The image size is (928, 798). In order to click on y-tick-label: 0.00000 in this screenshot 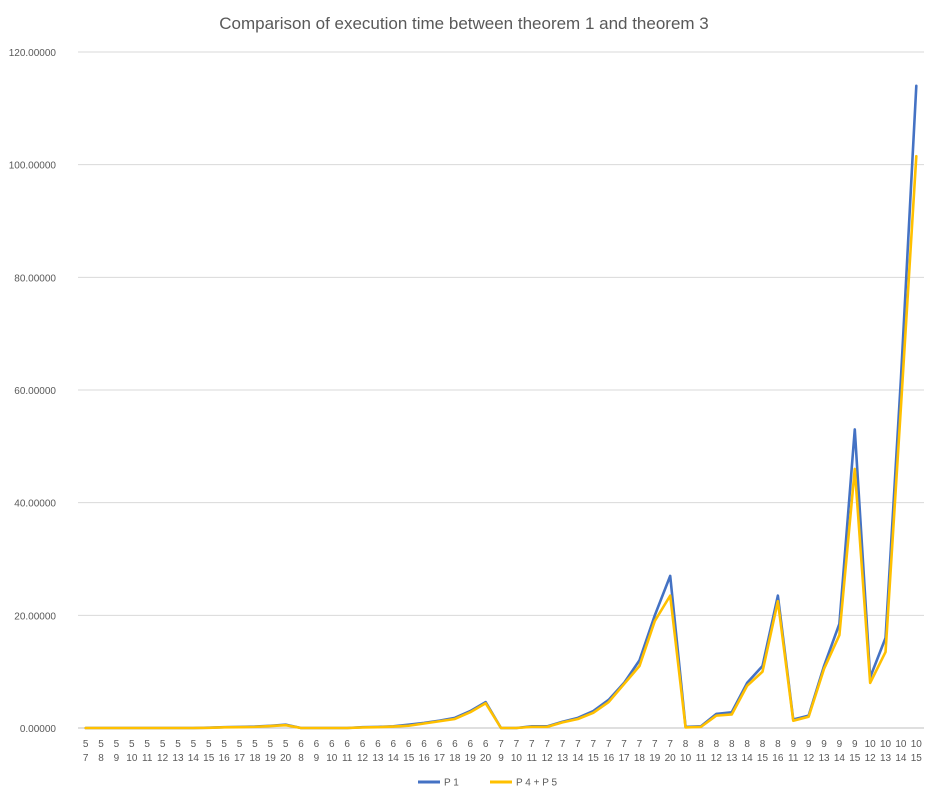, I will do `click(38, 729)`.